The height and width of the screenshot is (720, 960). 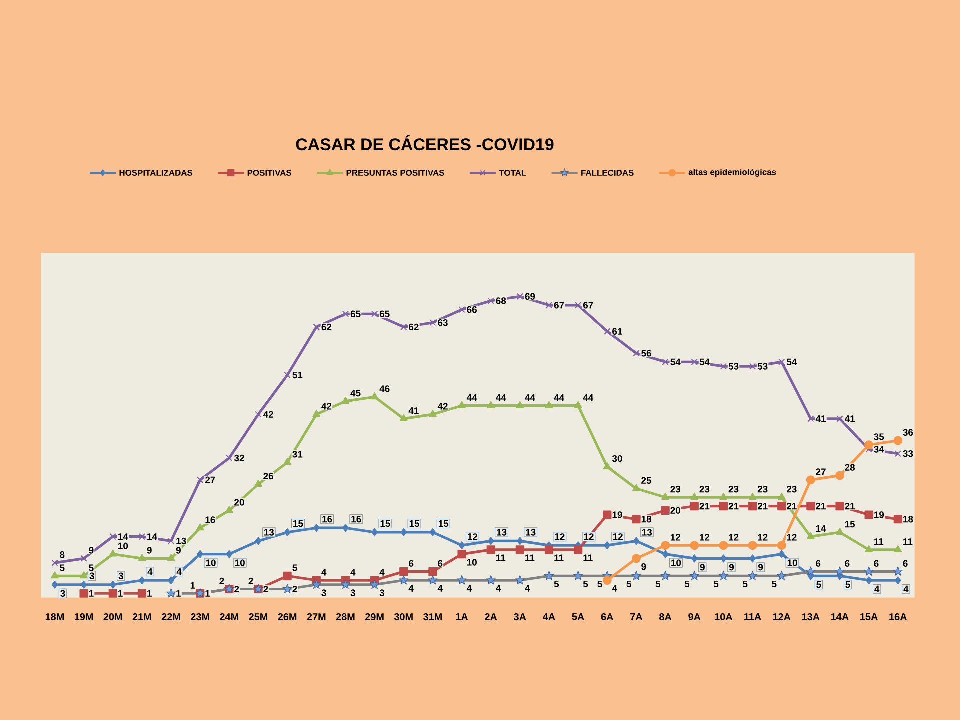 I want to click on x-tick-label: 10A, so click(x=724, y=617).